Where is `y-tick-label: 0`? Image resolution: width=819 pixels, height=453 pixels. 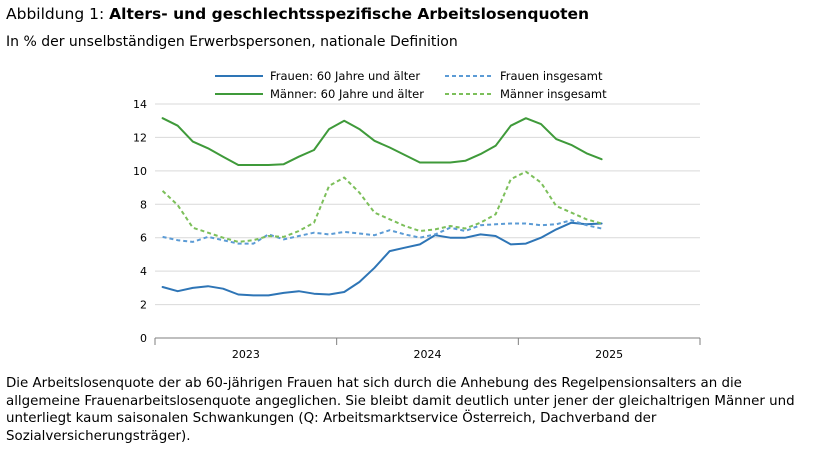 y-tick-label: 0 is located at coordinates (143, 338).